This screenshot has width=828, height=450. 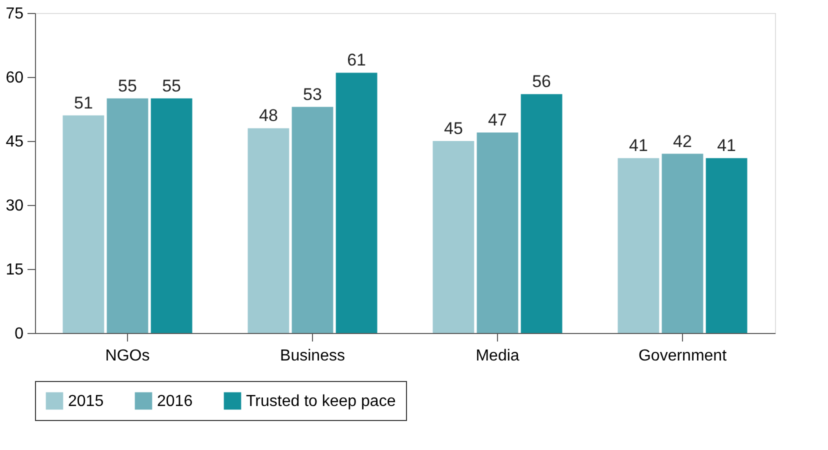 I want to click on y-tick-label: 15, so click(x=15, y=270).